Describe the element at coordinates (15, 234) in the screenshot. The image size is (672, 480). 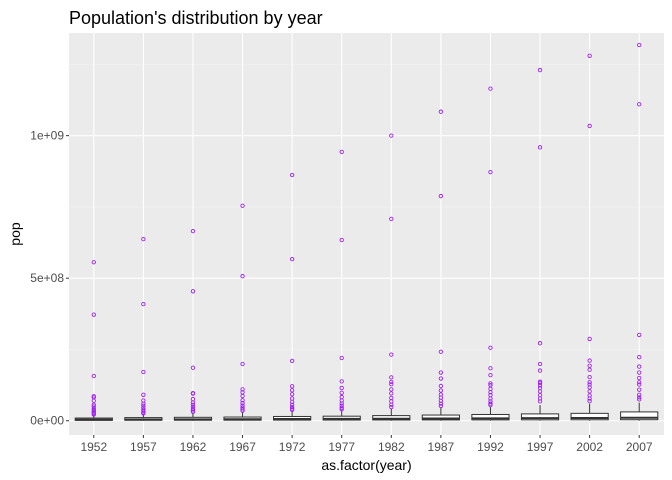
I see `y-axis-title: pop` at that location.